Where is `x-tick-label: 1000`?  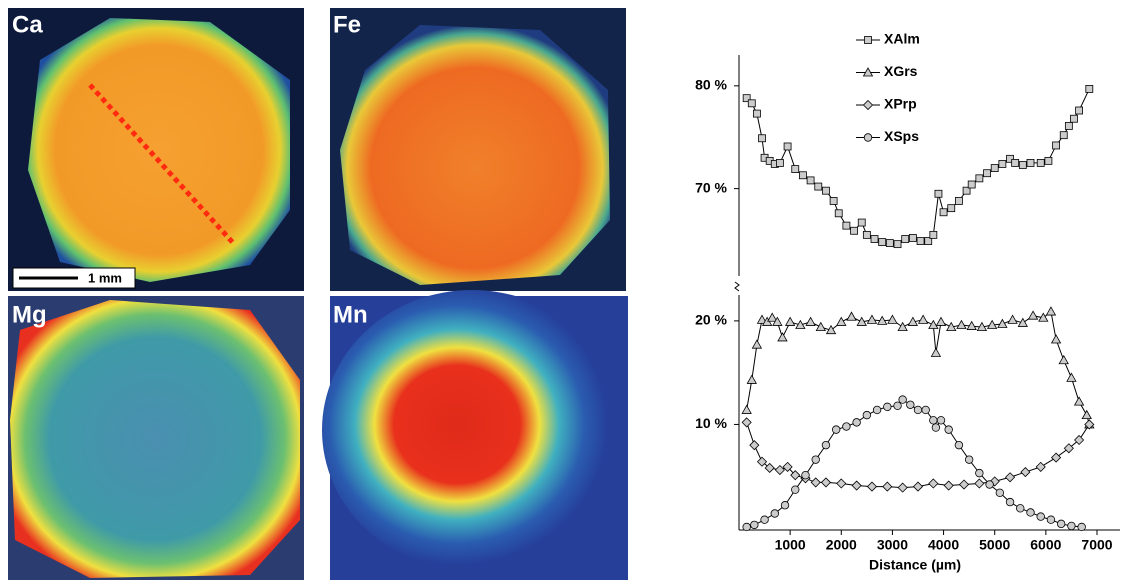
x-tick-label: 1000 is located at coordinates (790, 545).